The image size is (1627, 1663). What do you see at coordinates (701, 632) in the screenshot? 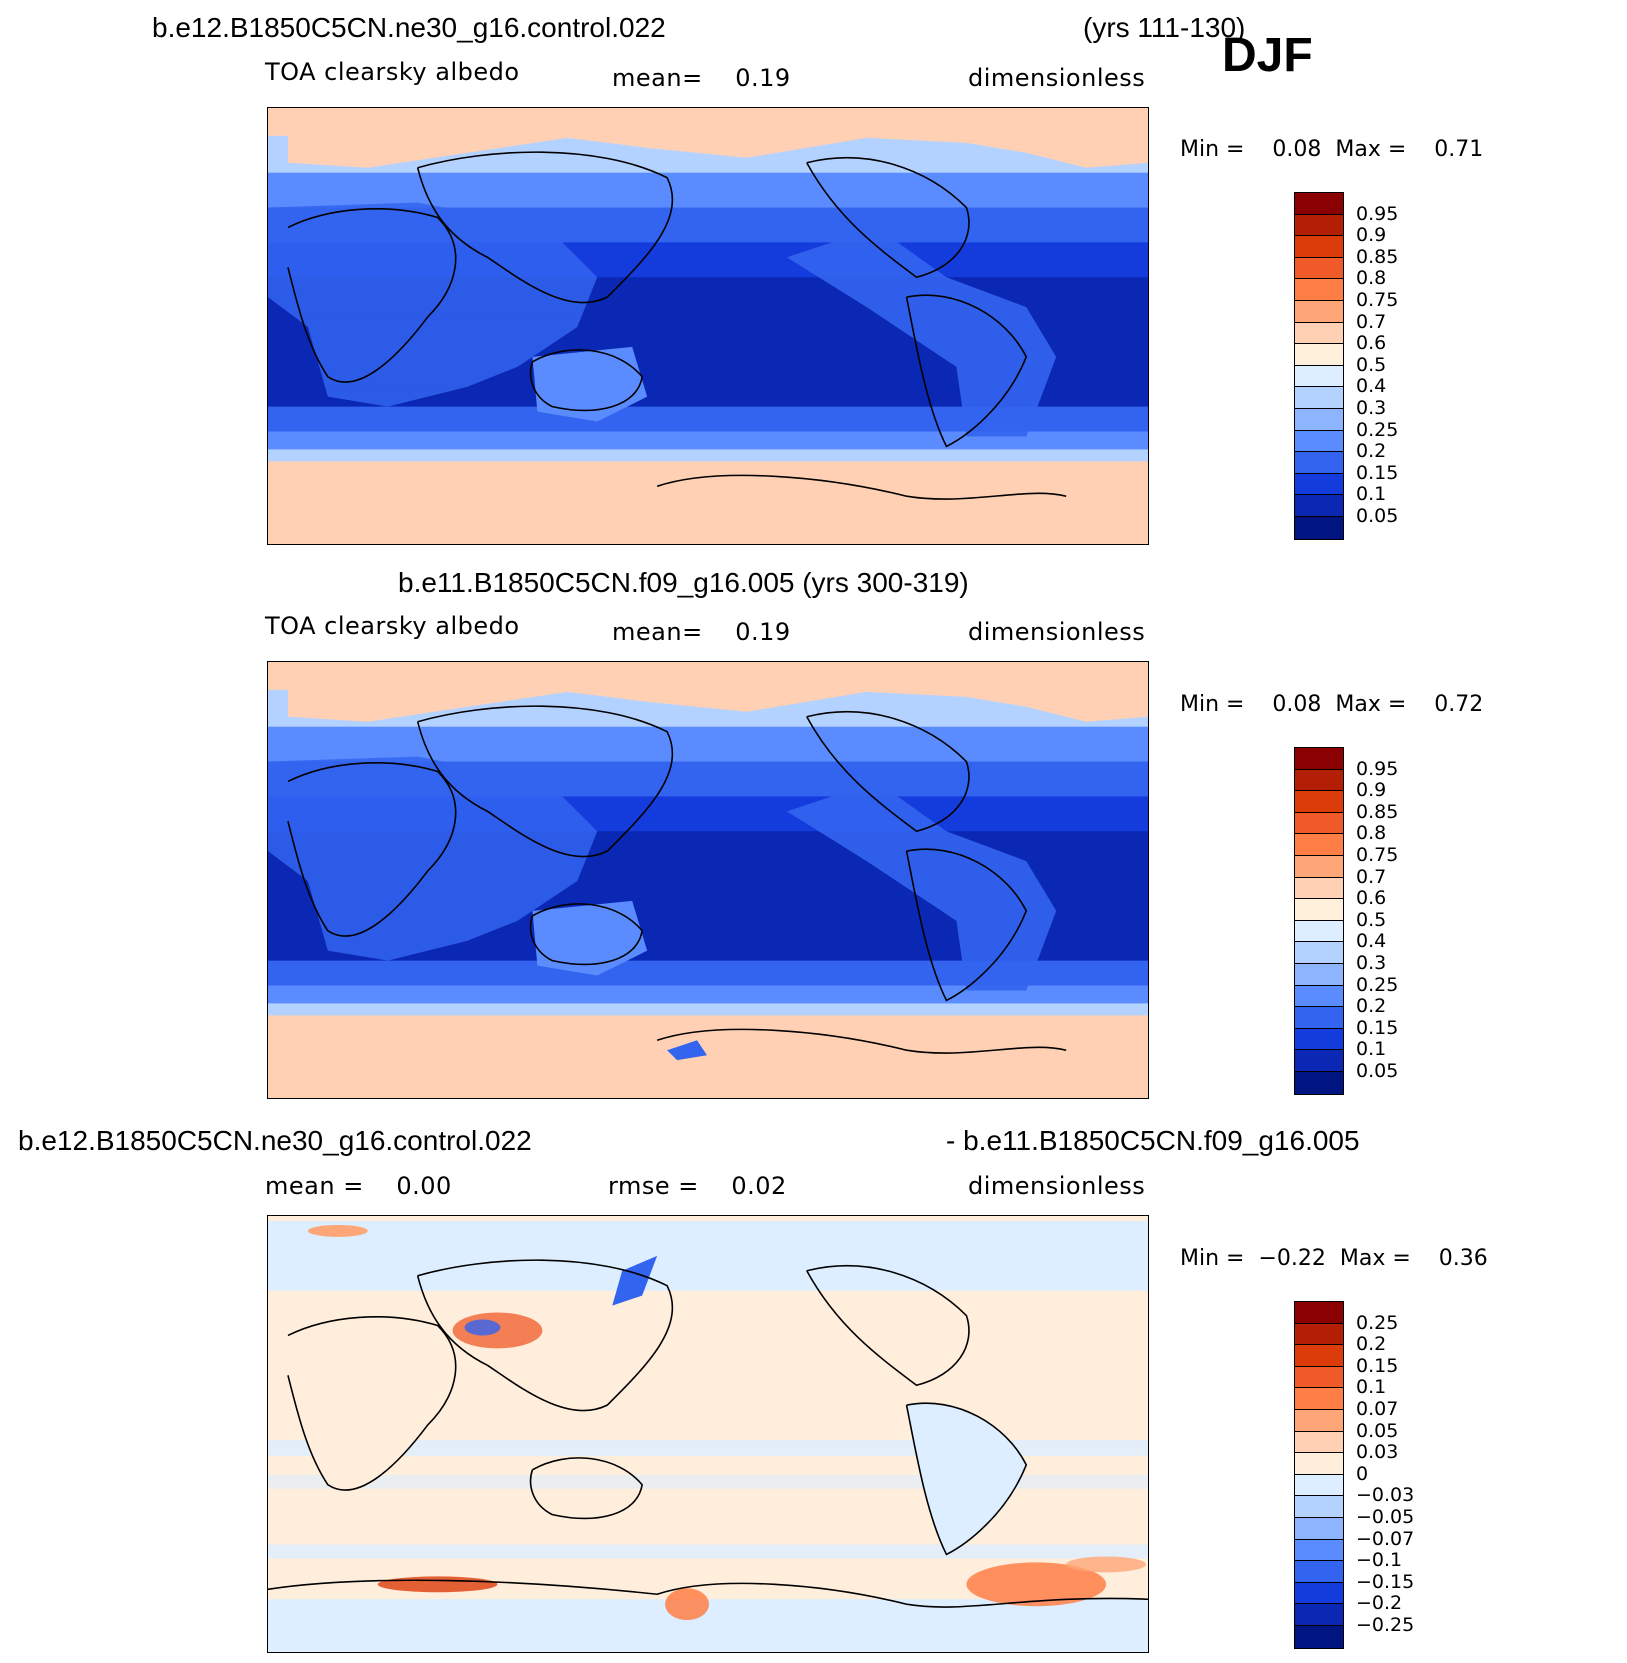
I see `panel2-mean: mean= 0.19` at bounding box center [701, 632].